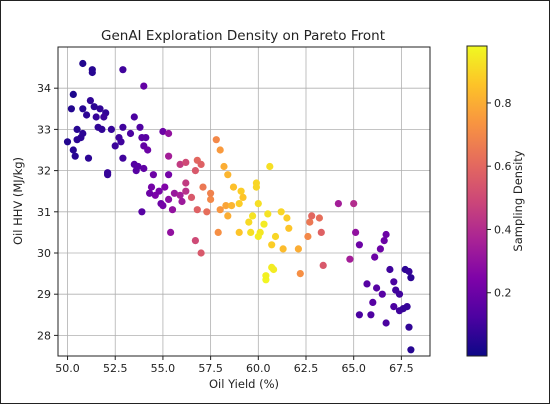 The height and width of the screenshot is (404, 550). Describe the element at coordinates (503, 293) in the screenshot. I see `colorbar-tick-label: 0.2` at that location.